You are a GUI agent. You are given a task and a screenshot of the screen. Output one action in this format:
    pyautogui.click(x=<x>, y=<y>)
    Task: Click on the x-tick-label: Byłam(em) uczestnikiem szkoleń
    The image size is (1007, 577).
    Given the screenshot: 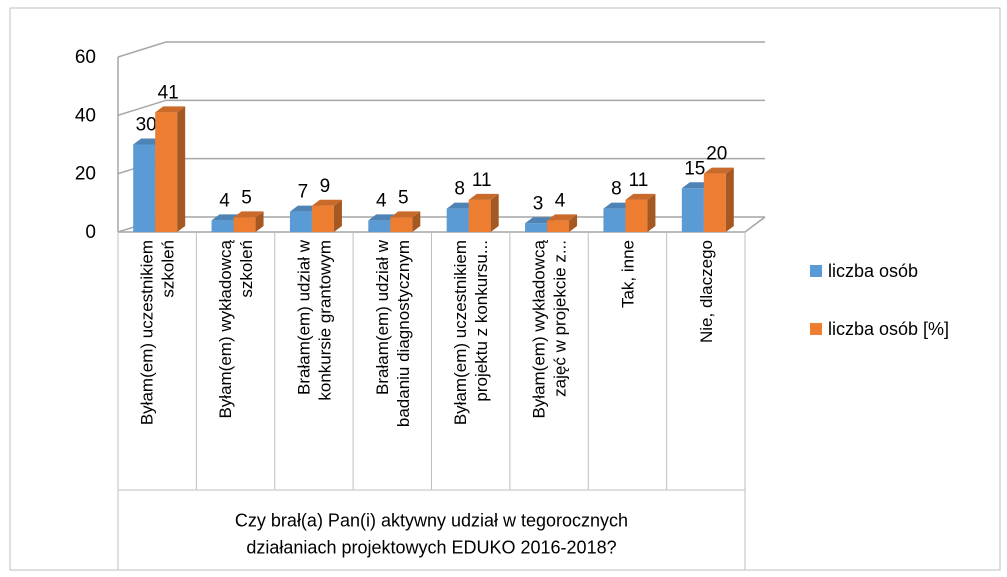 What is the action you would take?
    pyautogui.click(x=158, y=332)
    